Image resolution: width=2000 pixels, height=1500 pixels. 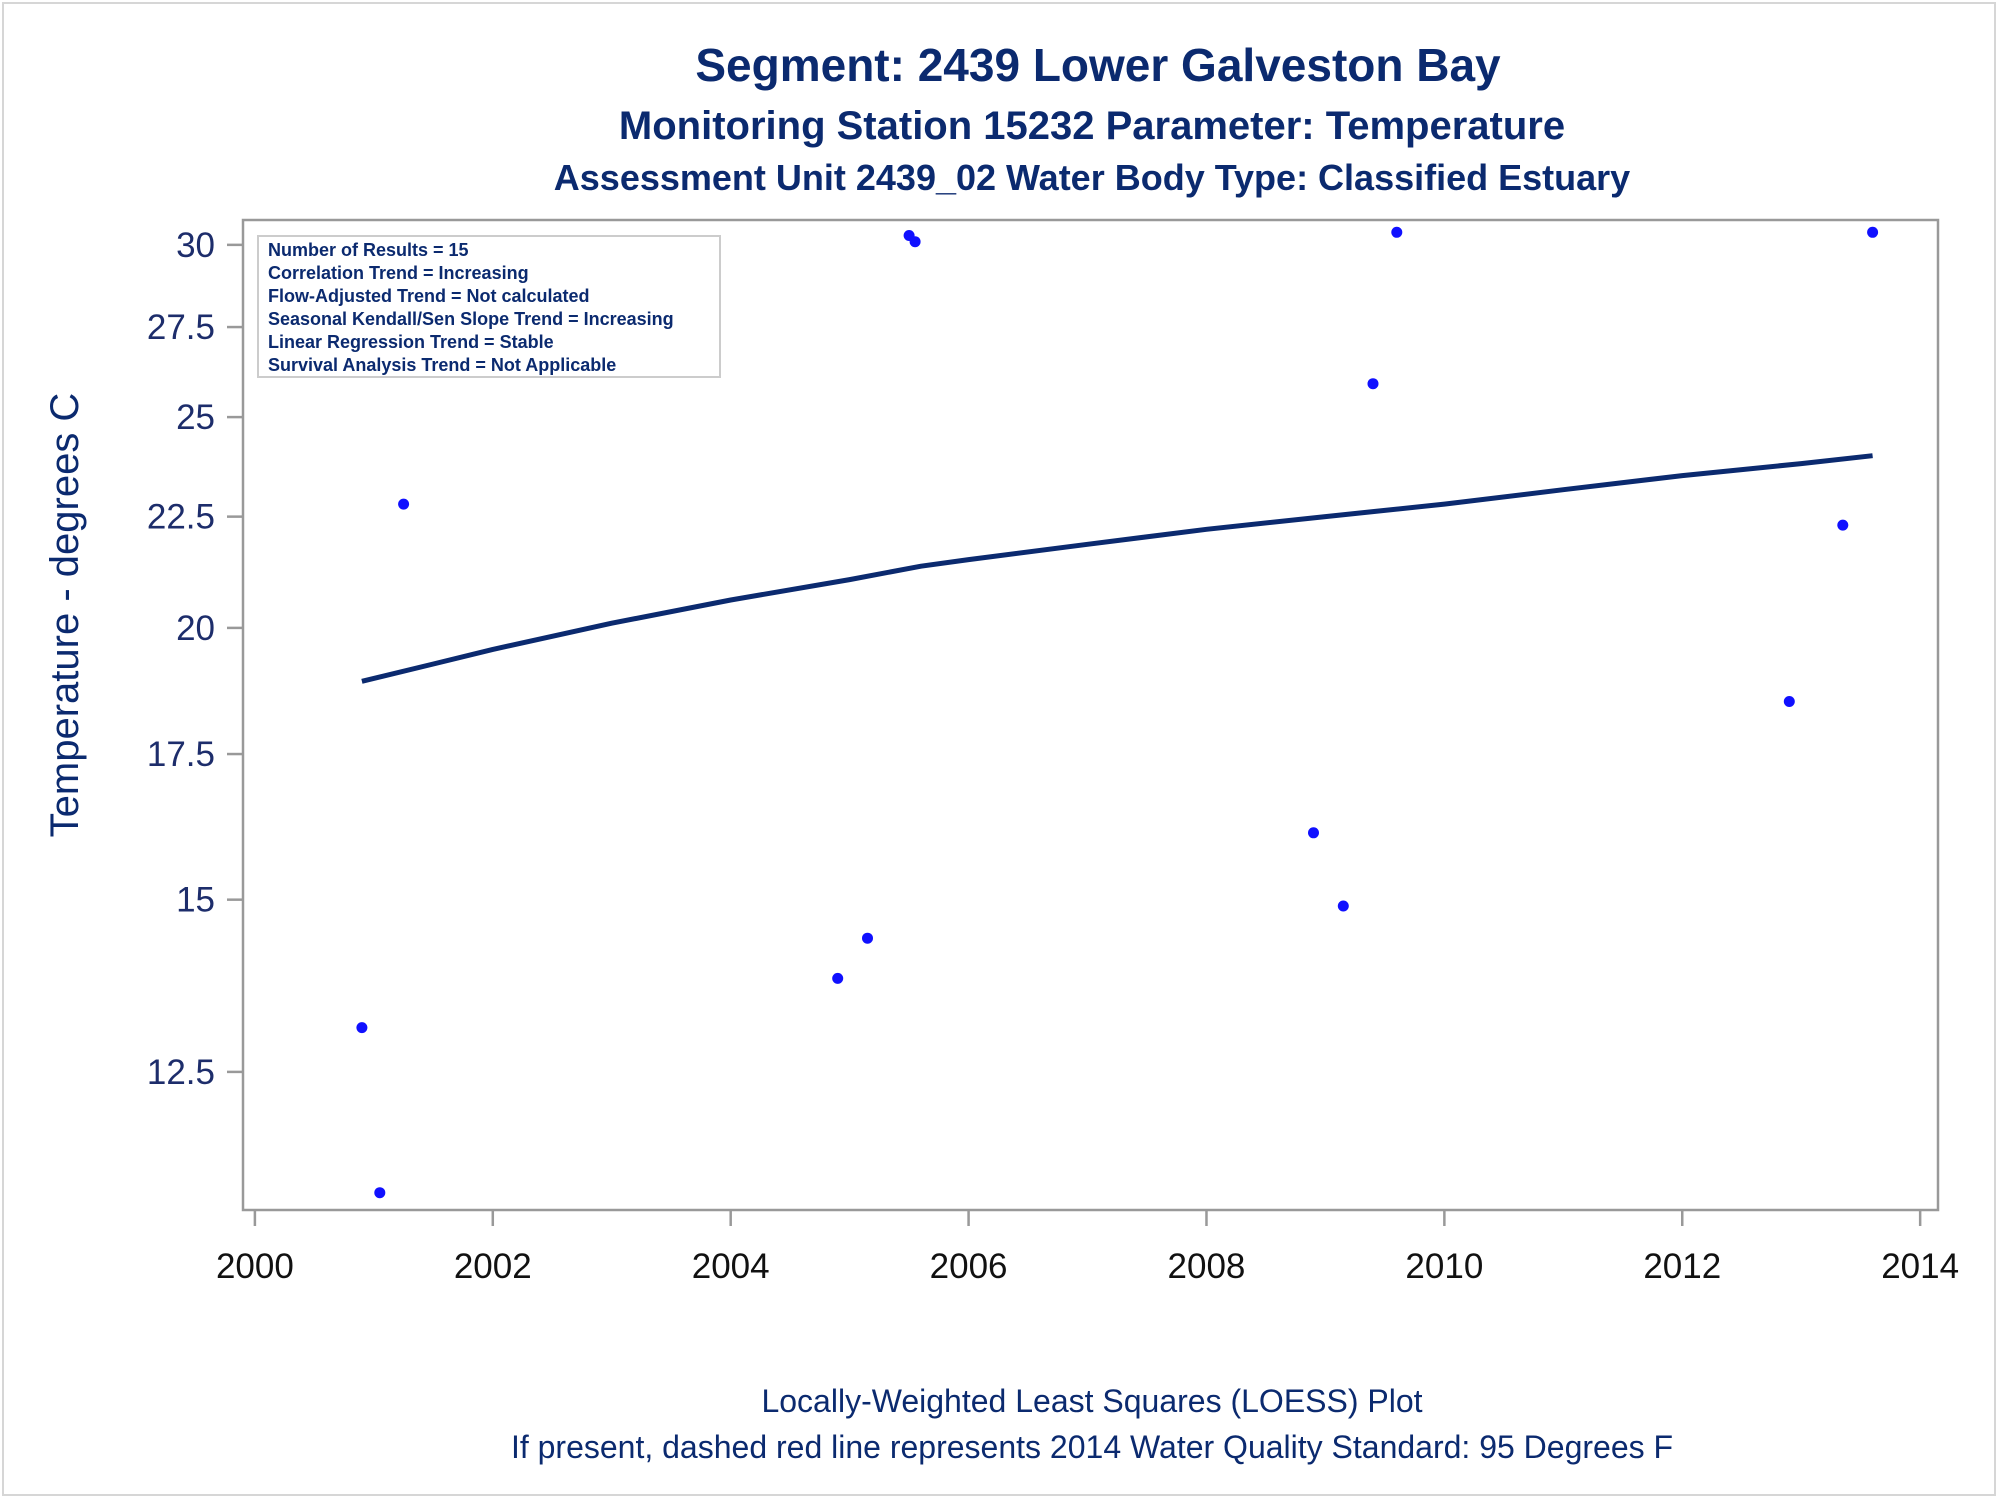 What do you see at coordinates (411, 342) in the screenshot?
I see `stats-line-linear-regression: Linear Regression Trend = Stable` at bounding box center [411, 342].